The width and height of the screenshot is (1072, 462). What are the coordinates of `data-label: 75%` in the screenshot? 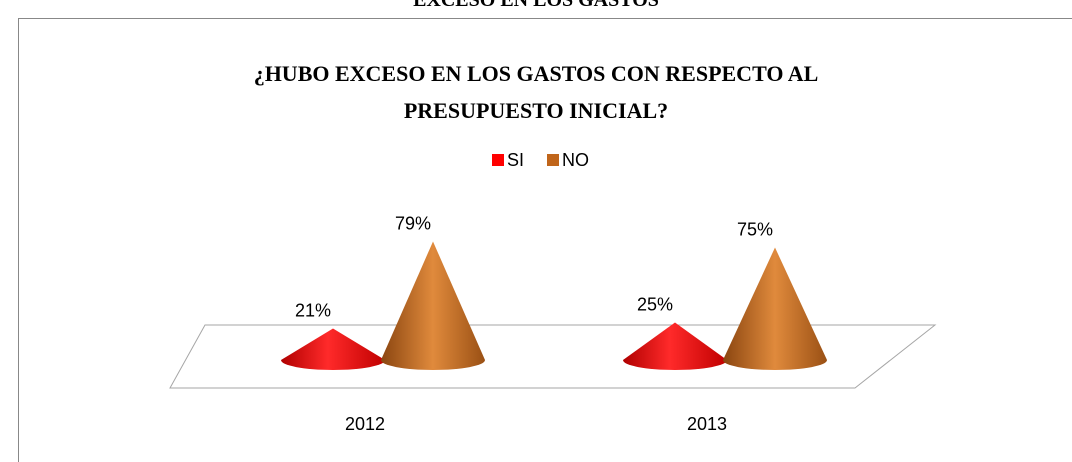 It's located at (755, 230).